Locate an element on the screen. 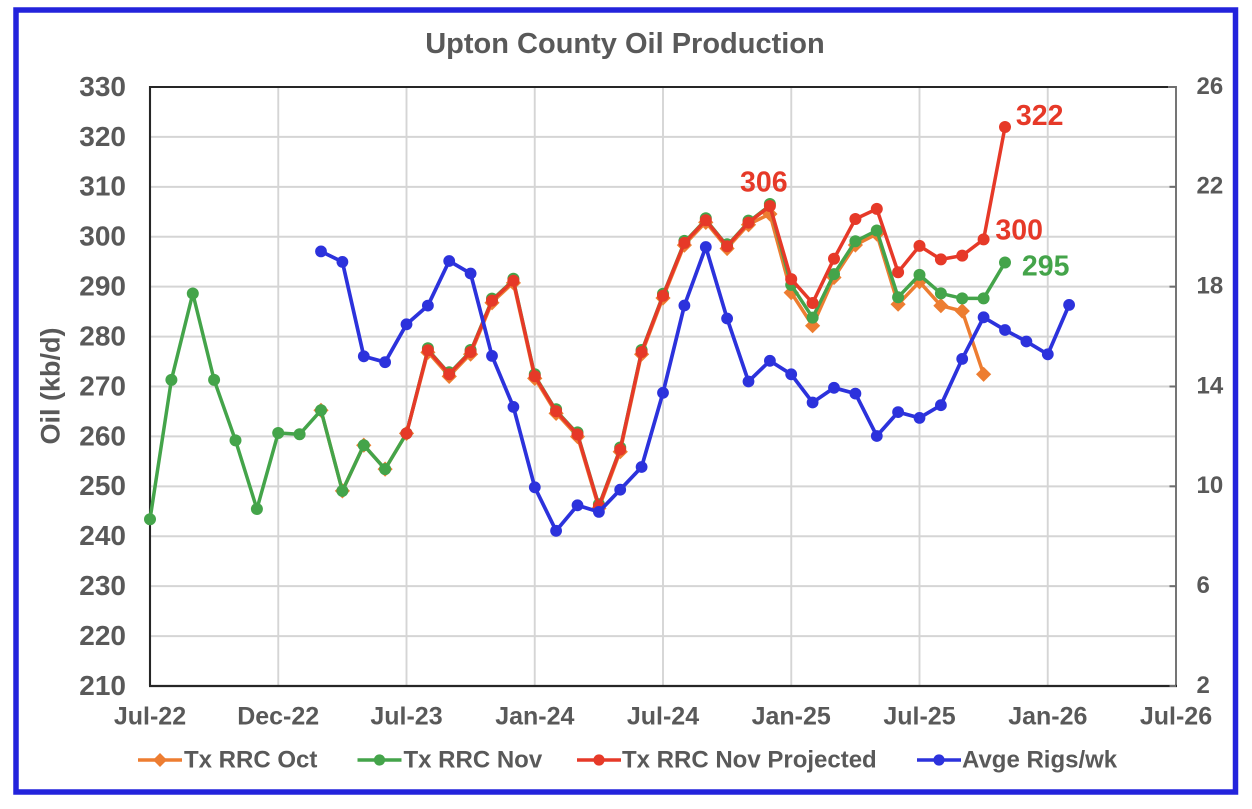 Image resolution: width=1252 pixels, height=809 pixels. svg-text: 295 is located at coordinates (1046, 266).